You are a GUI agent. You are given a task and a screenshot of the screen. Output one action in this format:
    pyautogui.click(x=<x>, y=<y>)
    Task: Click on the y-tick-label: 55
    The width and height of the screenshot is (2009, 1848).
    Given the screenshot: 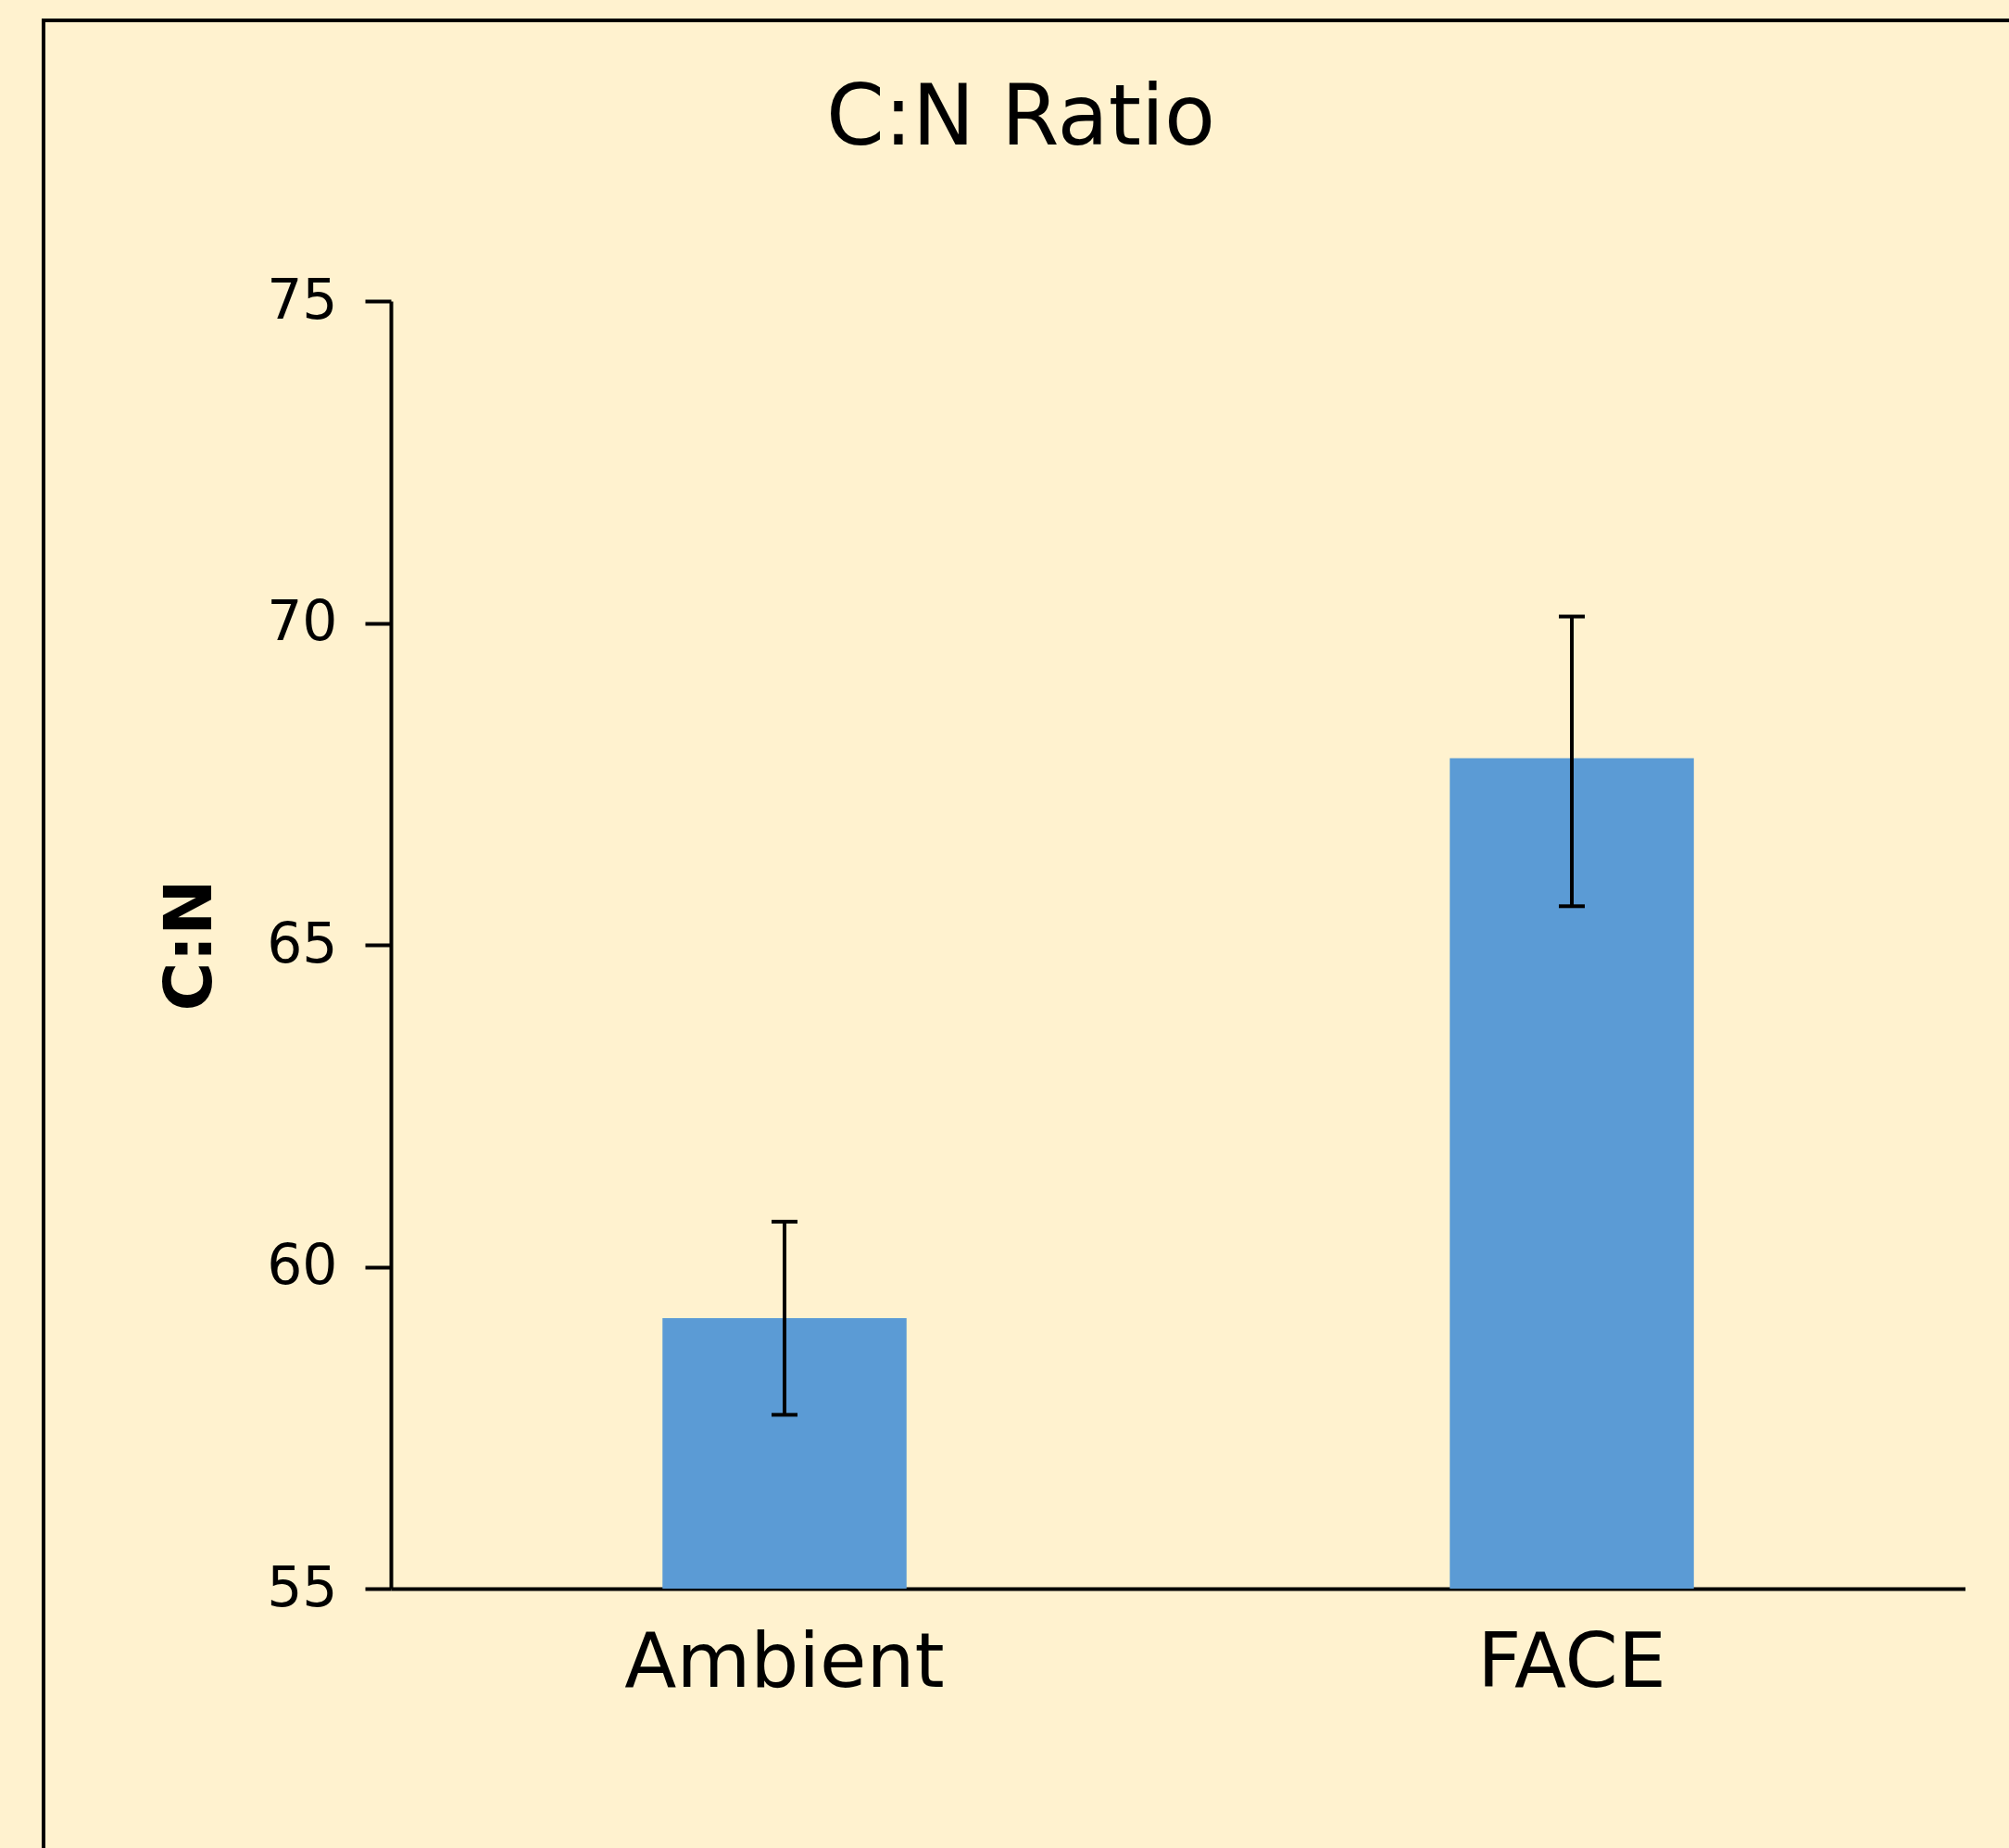 What is the action you would take?
    pyautogui.click(x=302, y=1586)
    